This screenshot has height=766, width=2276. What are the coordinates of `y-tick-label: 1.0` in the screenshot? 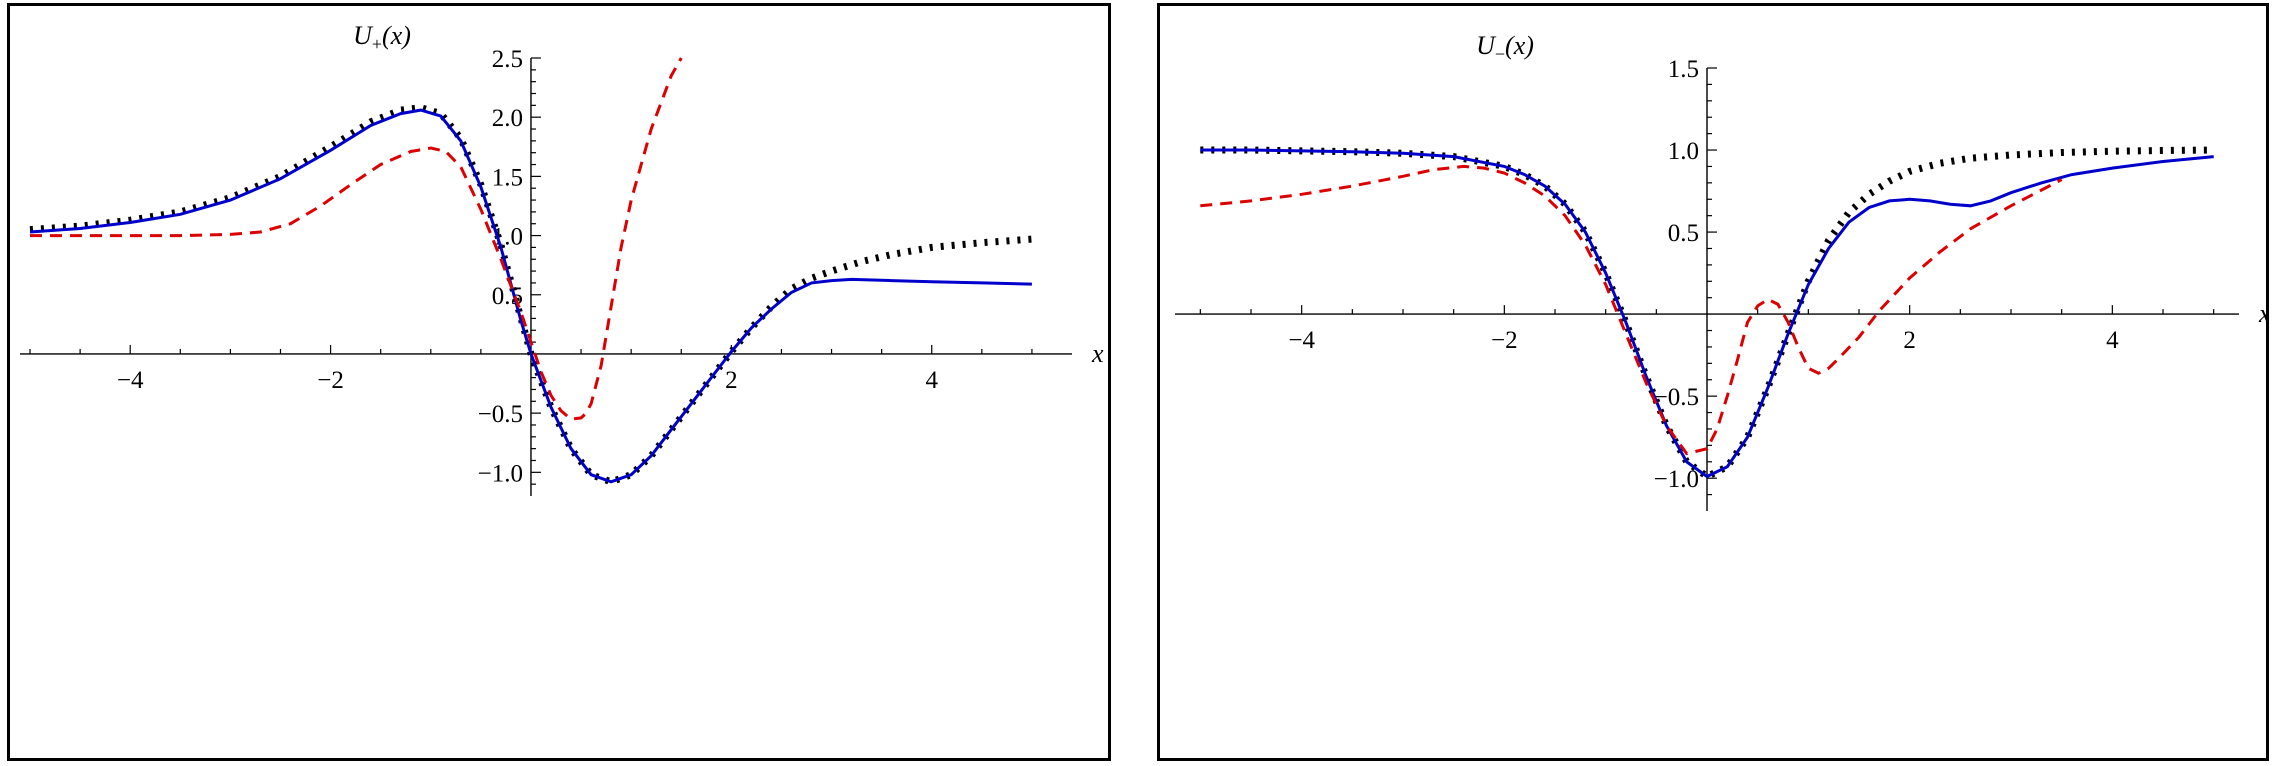 It's located at (1683, 151).